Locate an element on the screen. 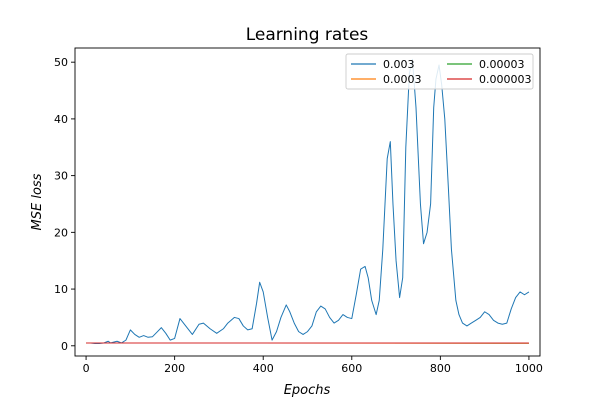 This screenshot has width=600, height=400. legend-label-3: 0.000003 is located at coordinates (505, 79).